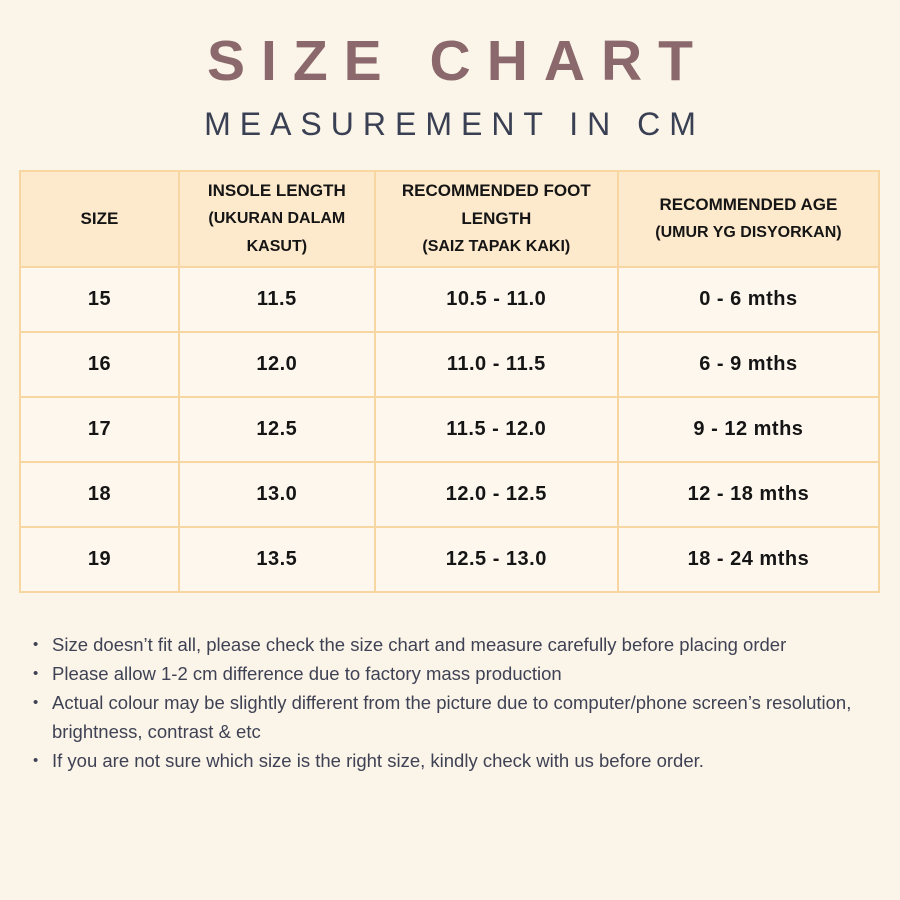  I want to click on page-title: SIZE CHART, so click(458, 61).